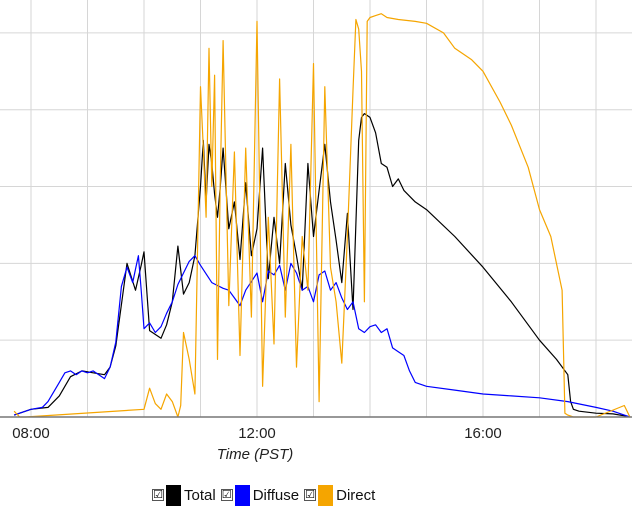 This screenshot has width=632, height=521. What do you see at coordinates (483, 433) in the screenshot?
I see `x-tick-label: 16:00` at bounding box center [483, 433].